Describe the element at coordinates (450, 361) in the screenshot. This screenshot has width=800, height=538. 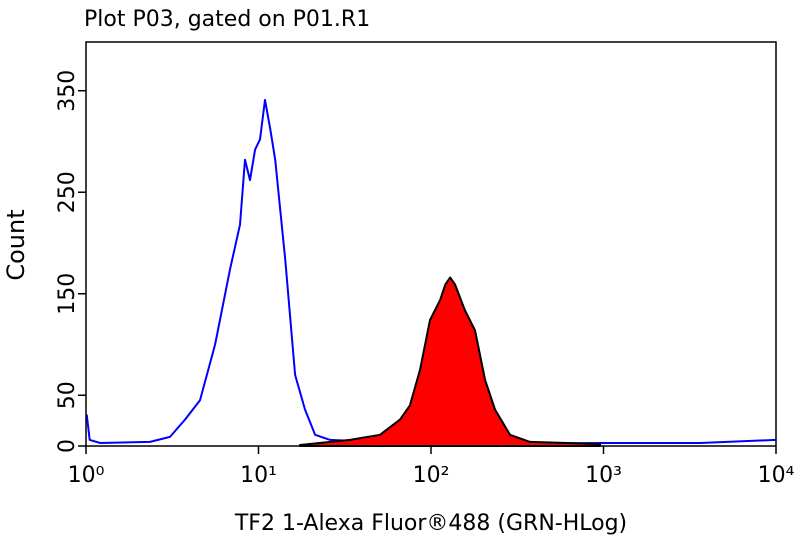
I see `histogram-area` at that location.